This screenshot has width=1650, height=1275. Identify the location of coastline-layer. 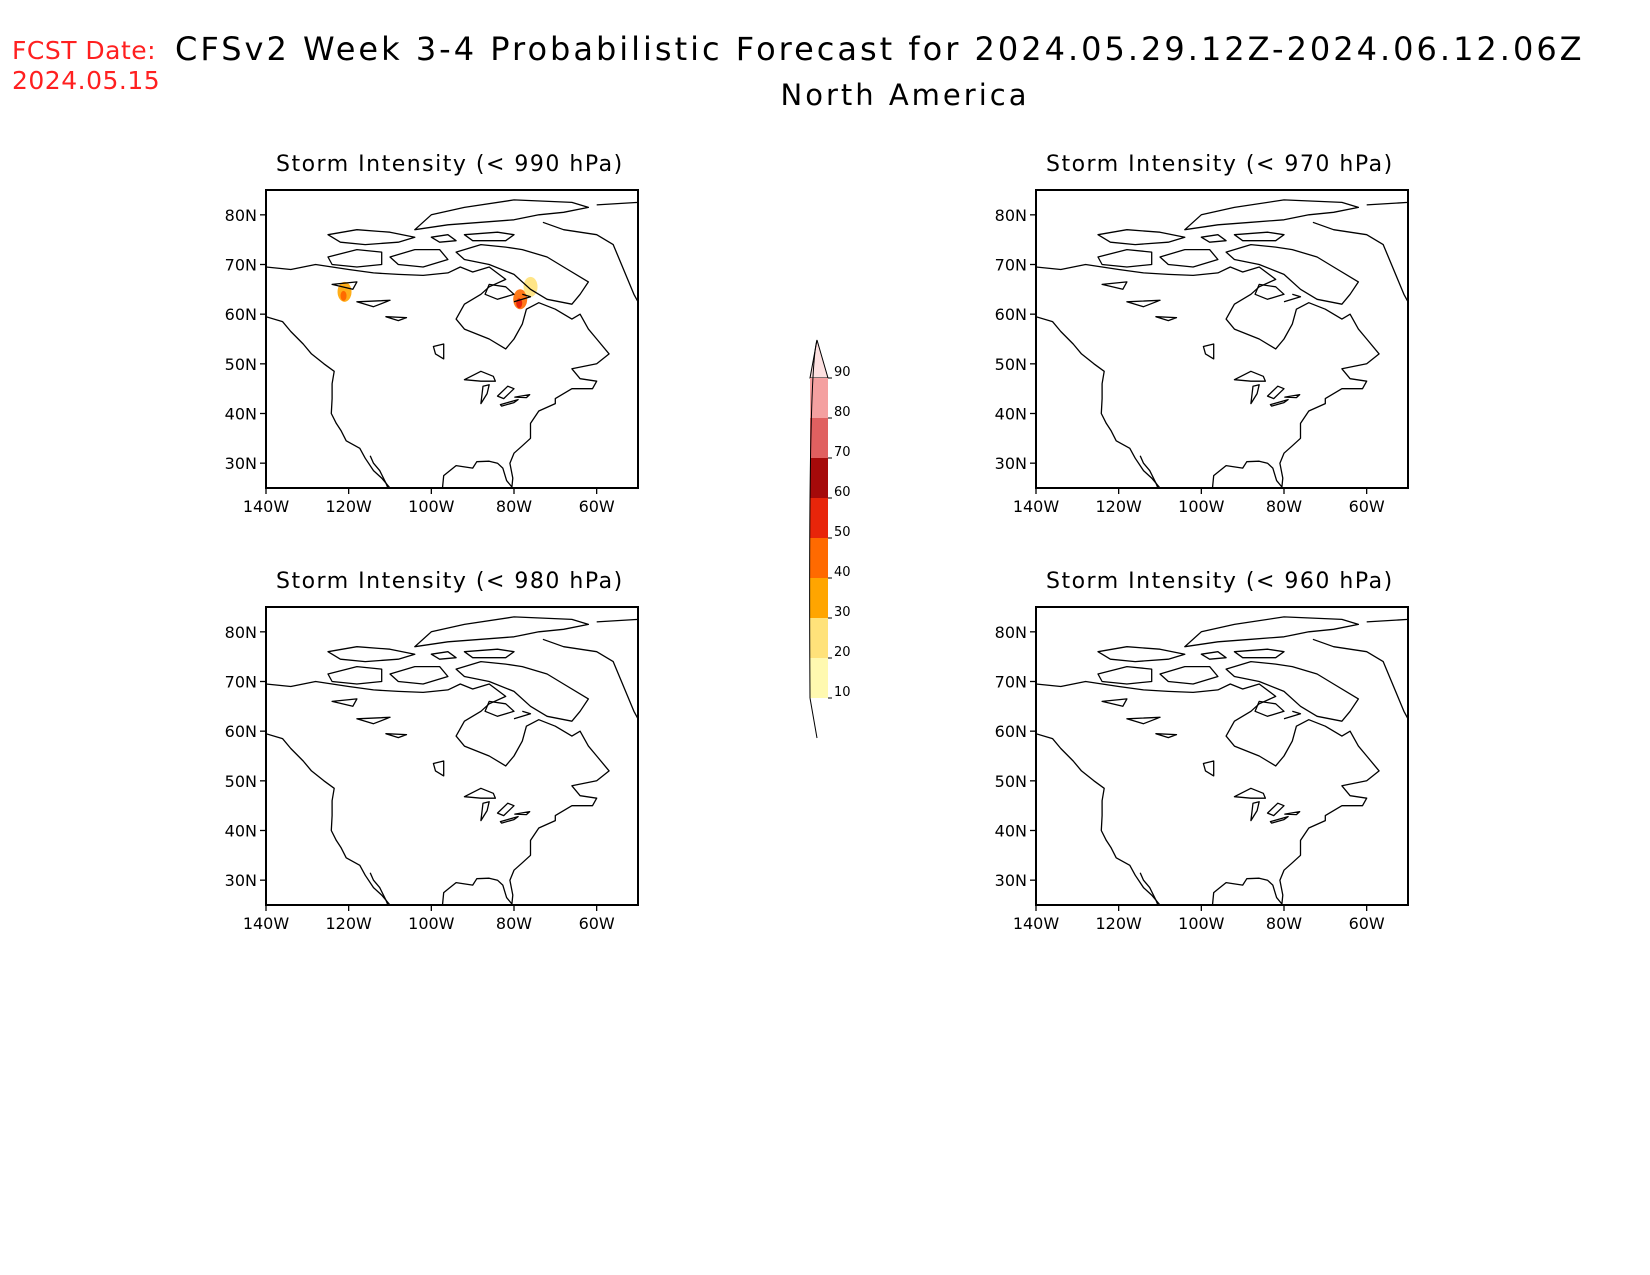
(1222, 341).